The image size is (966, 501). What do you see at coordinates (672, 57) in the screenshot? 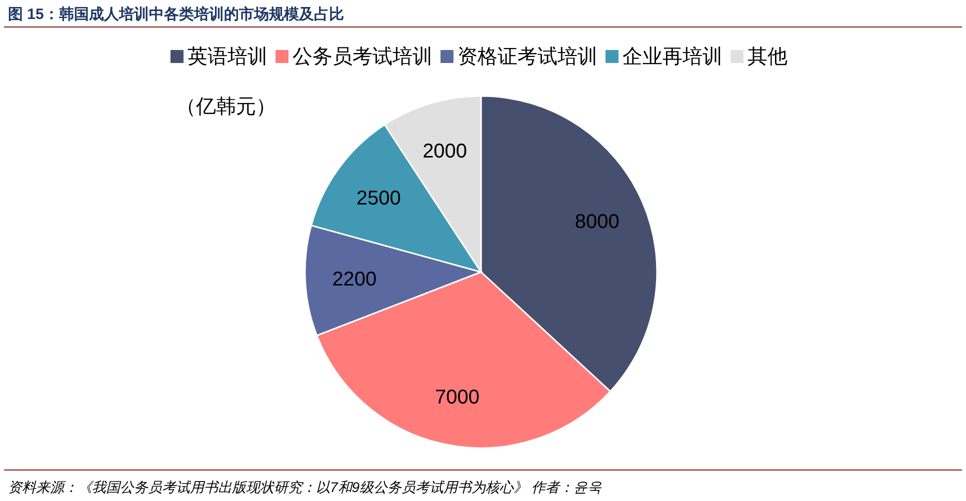
I see `legend-label: 企业再培训` at bounding box center [672, 57].